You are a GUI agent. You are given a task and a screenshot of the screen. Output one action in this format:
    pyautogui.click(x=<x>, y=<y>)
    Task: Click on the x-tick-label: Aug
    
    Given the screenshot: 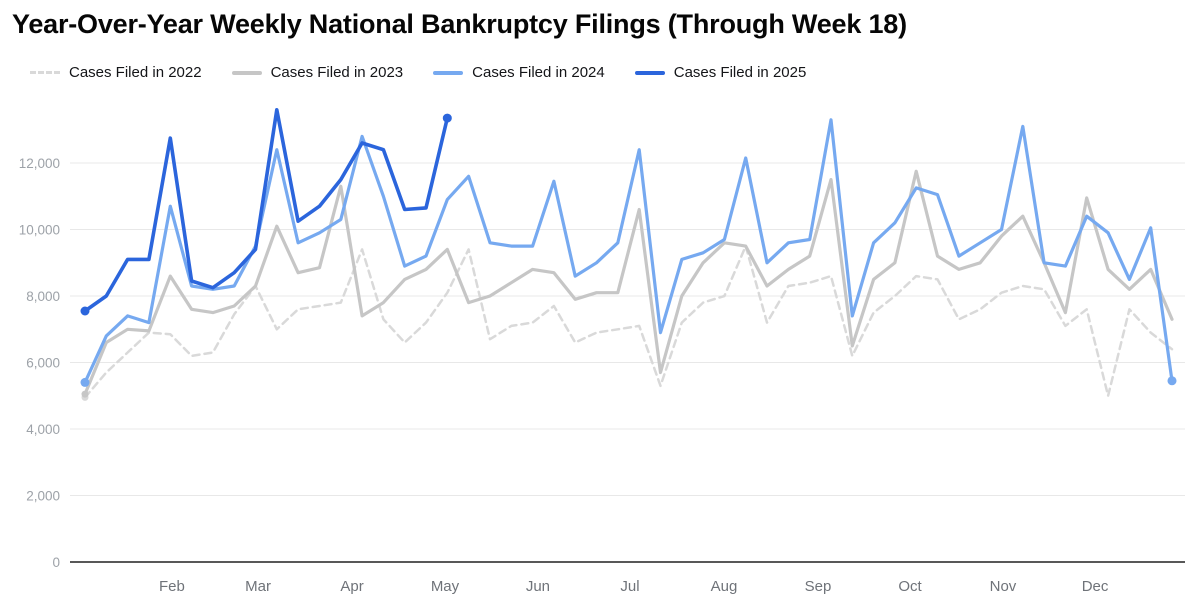 What is the action you would take?
    pyautogui.click(x=724, y=586)
    